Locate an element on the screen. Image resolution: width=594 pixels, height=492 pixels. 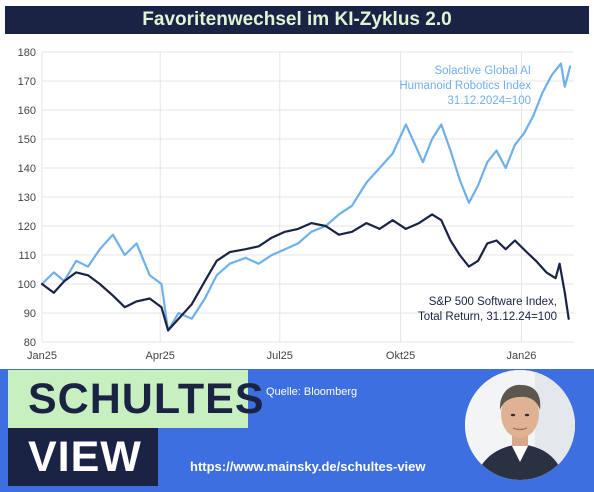
chart-title: Favoritenwechsel im KI-Zyklus 2.0 is located at coordinates (297, 20).